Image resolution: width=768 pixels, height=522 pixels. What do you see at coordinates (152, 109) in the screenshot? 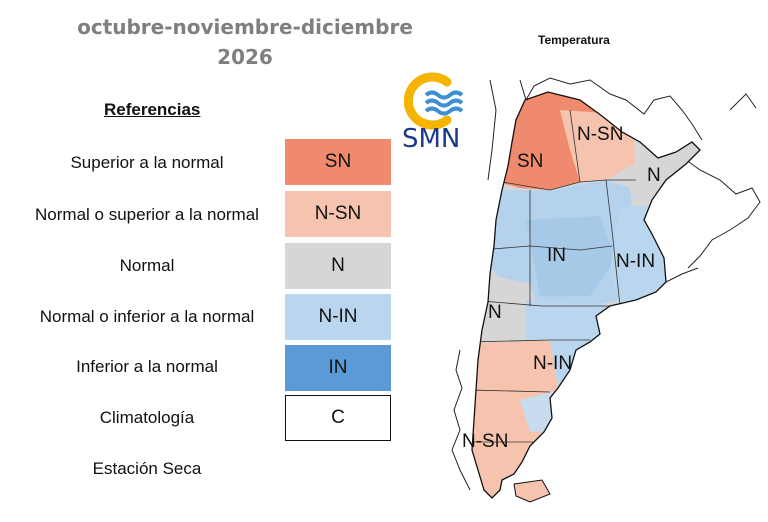
I see `legend-heading: Referencias` at bounding box center [152, 109].